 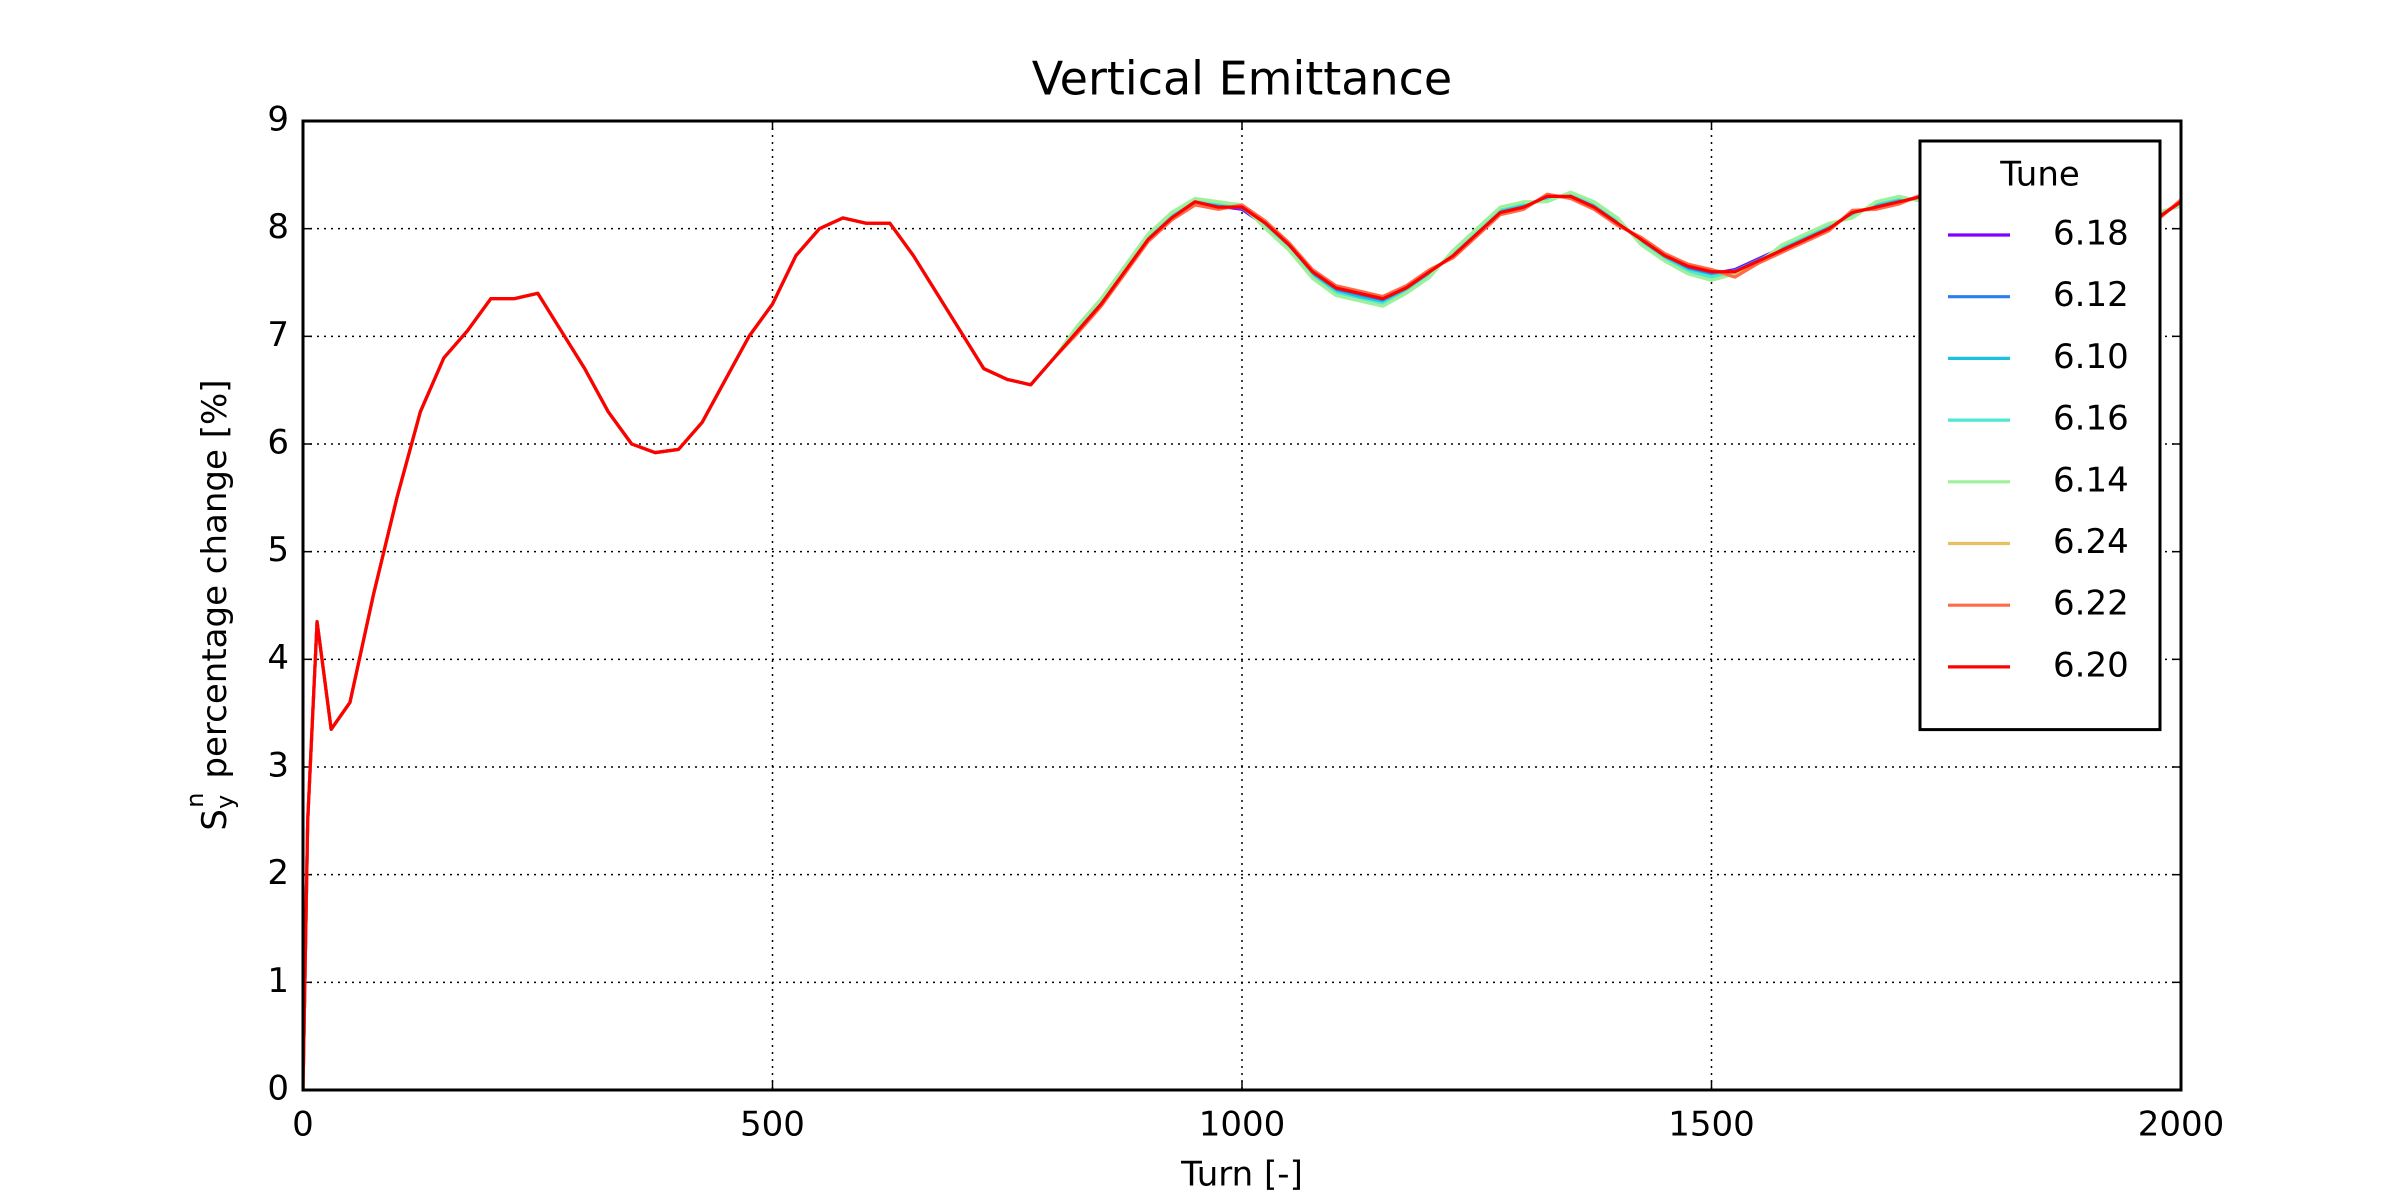 What do you see at coordinates (278, 766) in the screenshot?
I see `y-tick-label: 3` at bounding box center [278, 766].